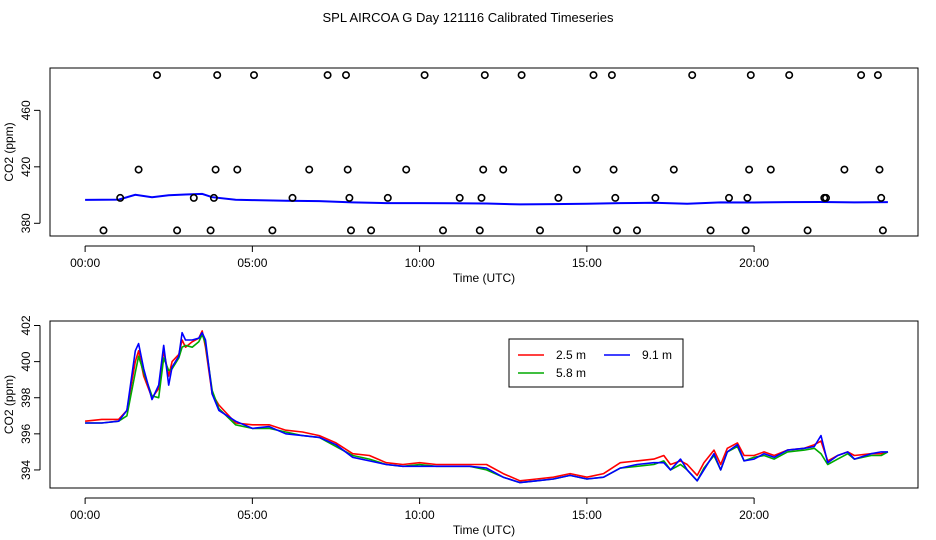 The height and width of the screenshot is (540, 936). What do you see at coordinates (571, 355) in the screenshot?
I see `legend-label: 2.5 m` at bounding box center [571, 355].